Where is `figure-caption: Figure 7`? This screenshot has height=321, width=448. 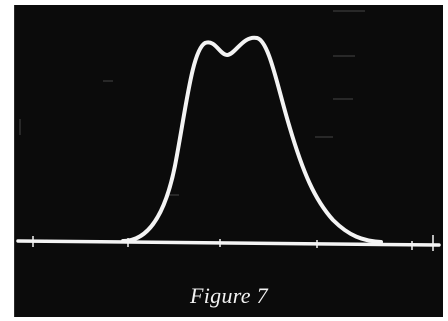 figure-caption: Figure 7 is located at coordinates (229, 295).